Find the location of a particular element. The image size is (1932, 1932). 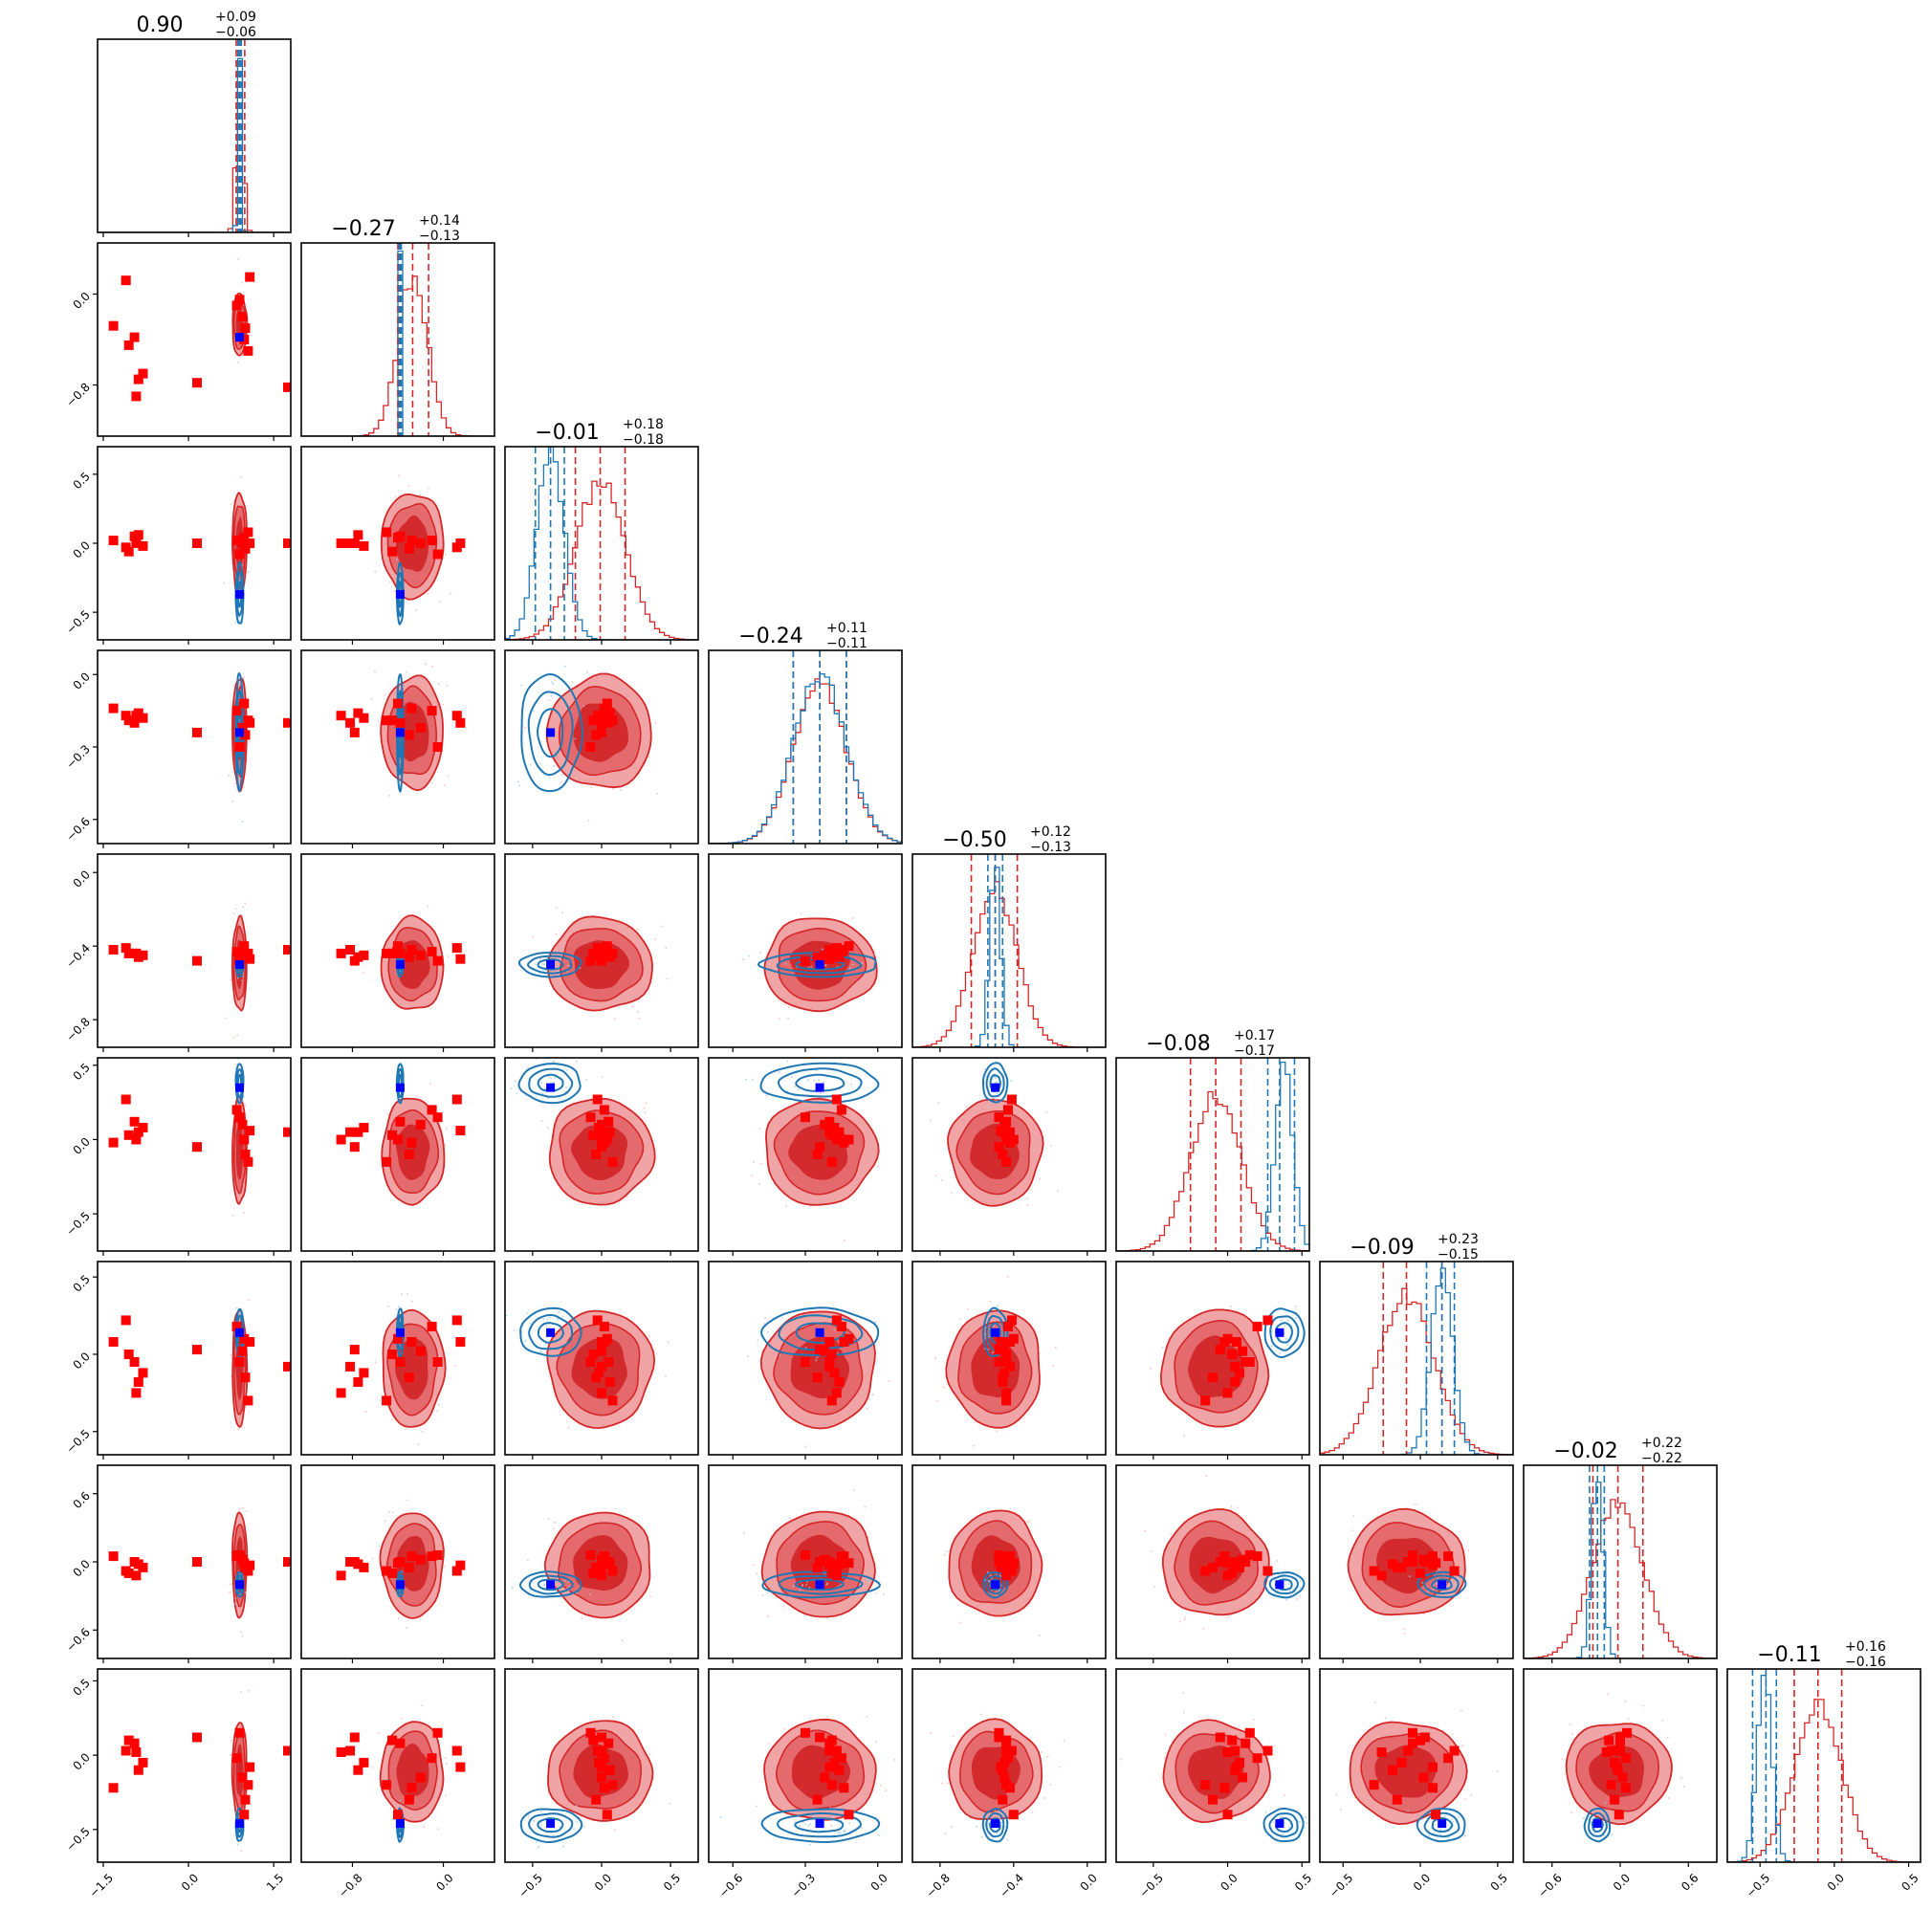

blue-histogram is located at coordinates (194, 144).